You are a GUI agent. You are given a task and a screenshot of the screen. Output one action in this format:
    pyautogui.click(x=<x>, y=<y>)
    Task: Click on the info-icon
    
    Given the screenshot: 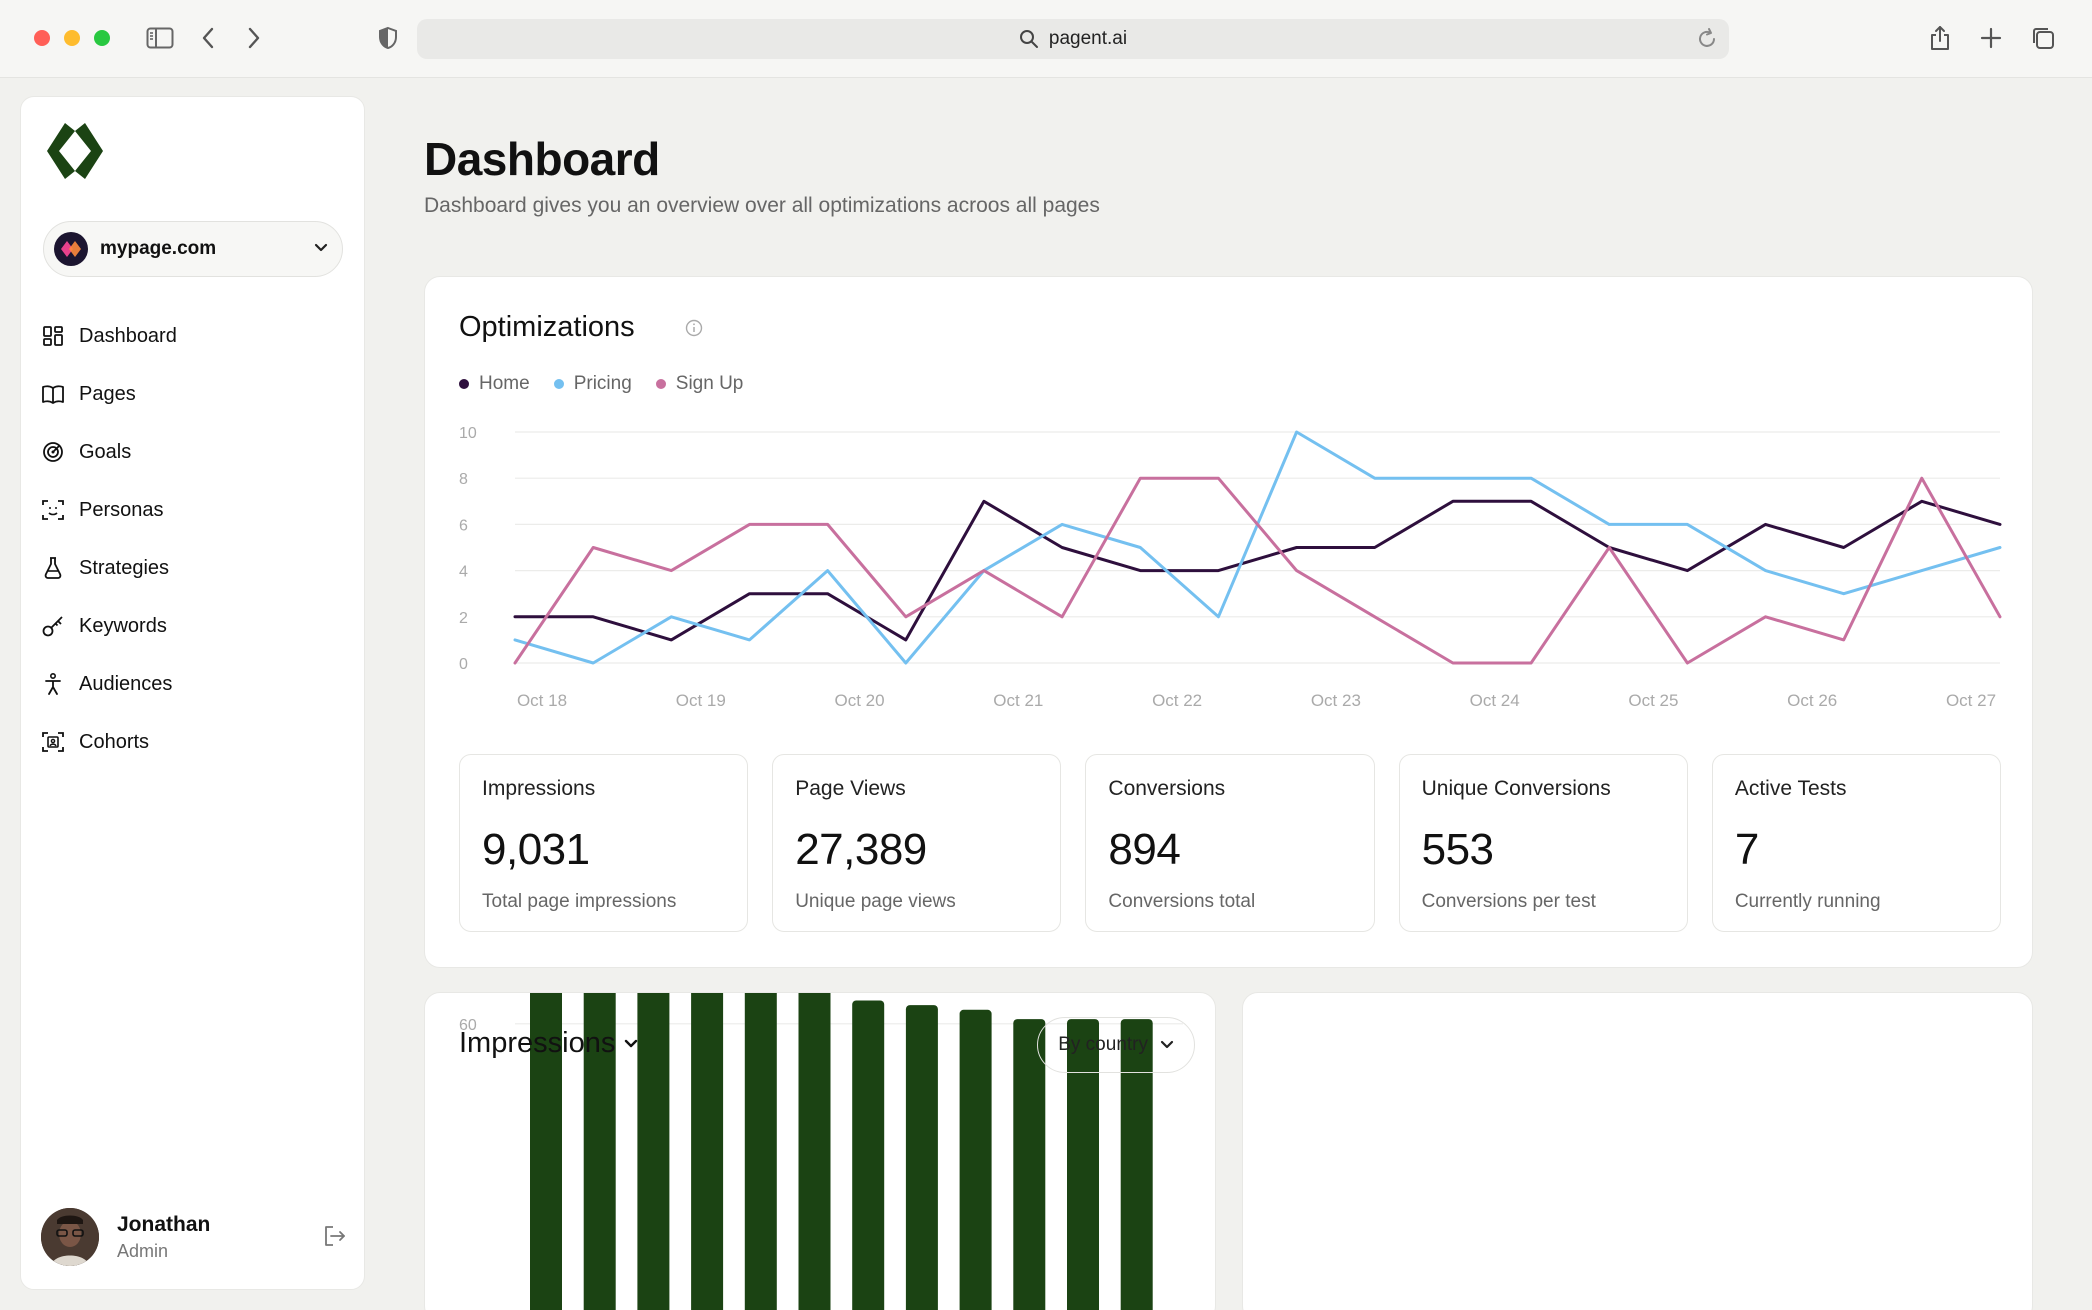 What is the action you would take?
    pyautogui.click(x=694, y=330)
    